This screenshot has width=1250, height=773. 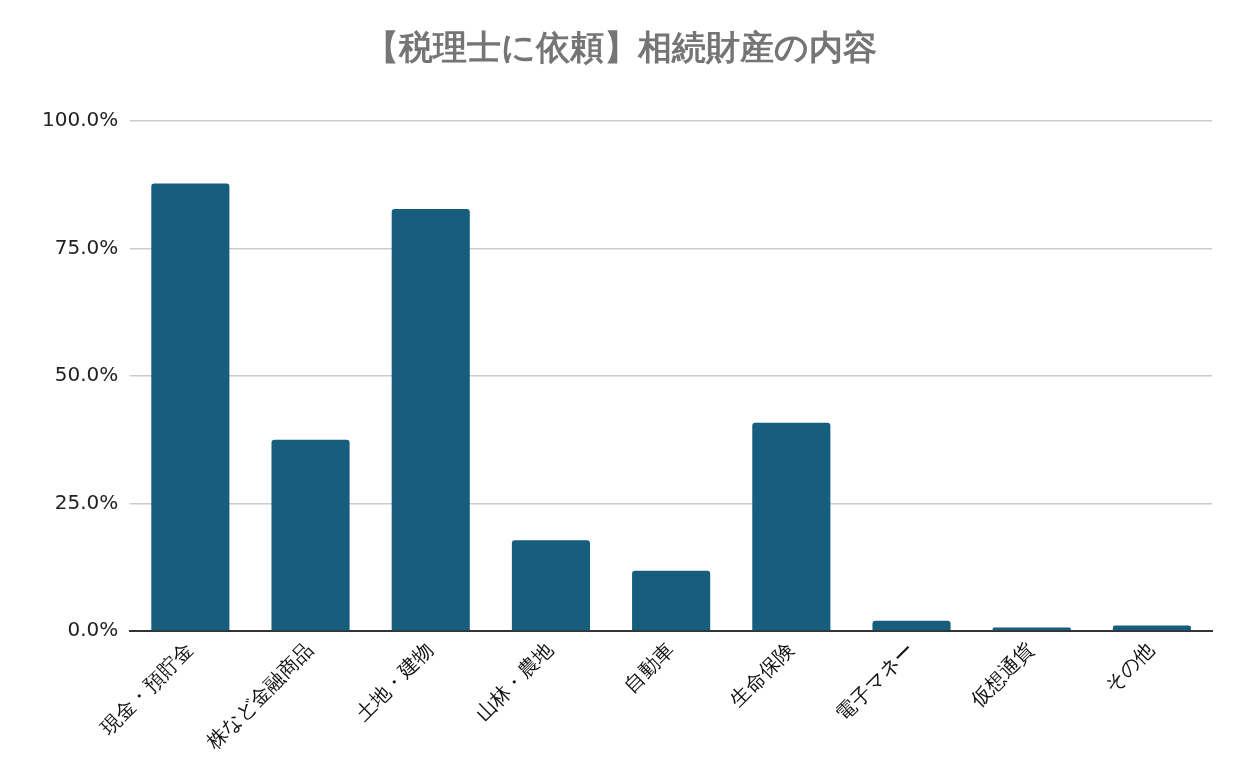 I want to click on y-tick-label: 50.0%, so click(x=86, y=374).